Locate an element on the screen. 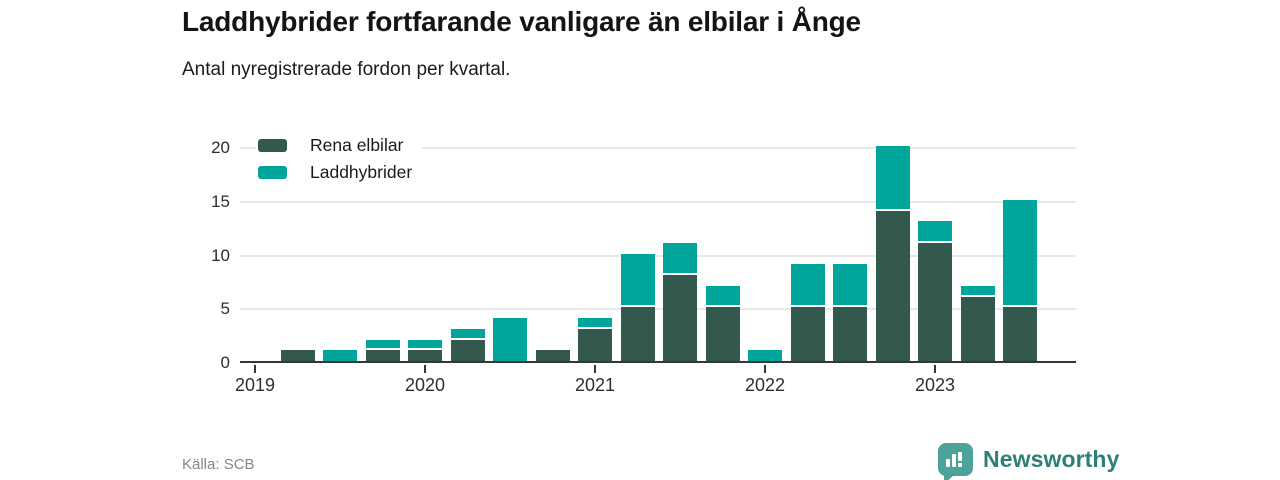  source-credit: Källa: SCB is located at coordinates (218, 464).